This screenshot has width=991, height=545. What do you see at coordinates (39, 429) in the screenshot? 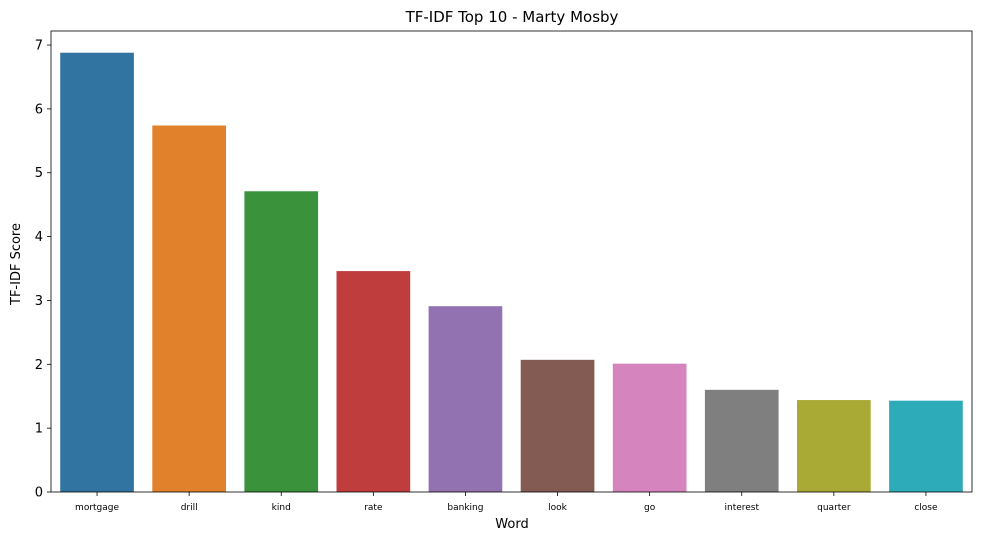
I see `y-tick-label: 1` at bounding box center [39, 429].